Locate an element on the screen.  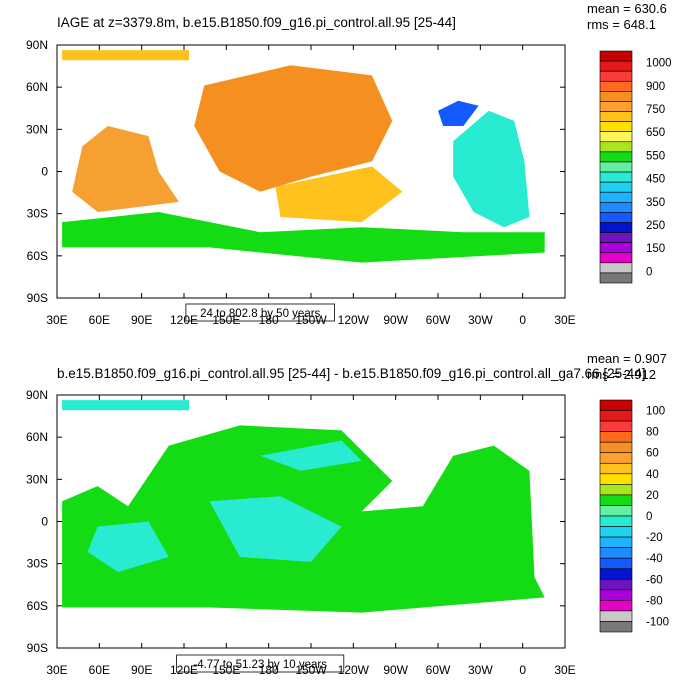
colorbar-label: 650 is located at coordinates (655, 133).